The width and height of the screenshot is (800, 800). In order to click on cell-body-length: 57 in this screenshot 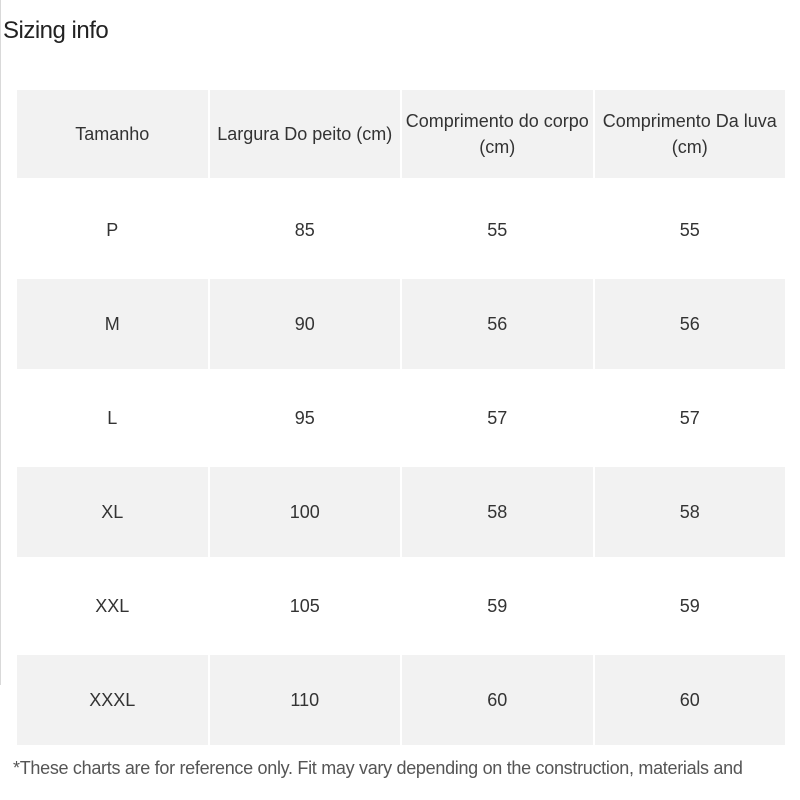, I will do `click(497, 418)`.